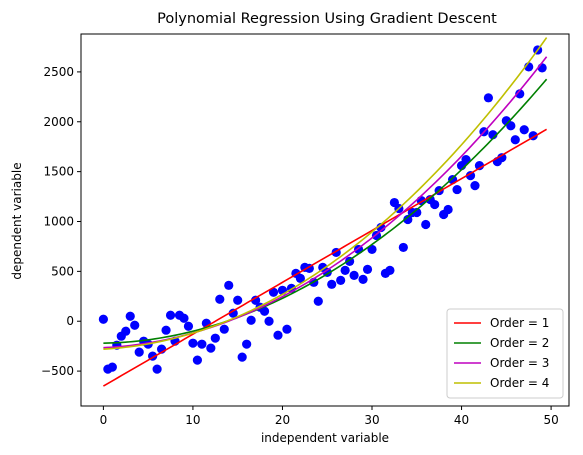  What do you see at coordinates (70, 321) in the screenshot?
I see `y-tick-label: 0` at bounding box center [70, 321].